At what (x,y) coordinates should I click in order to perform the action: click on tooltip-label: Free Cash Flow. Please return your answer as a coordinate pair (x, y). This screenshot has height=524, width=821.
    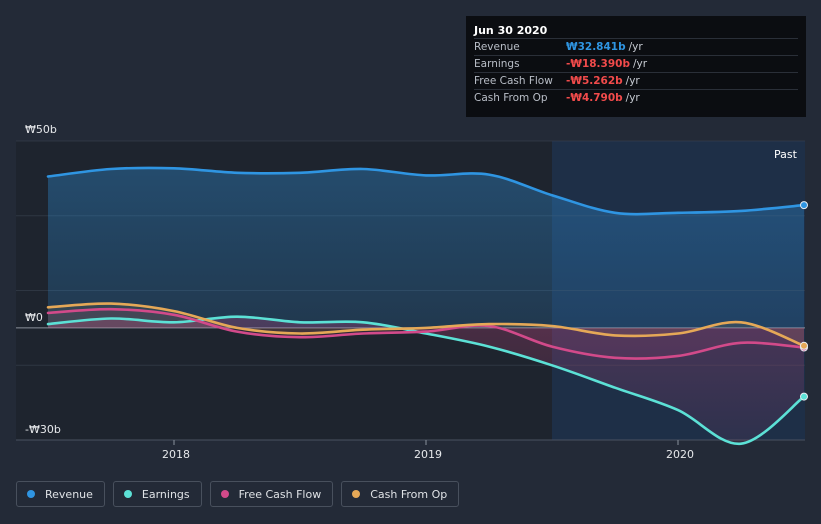
    Looking at the image, I should click on (513, 81).